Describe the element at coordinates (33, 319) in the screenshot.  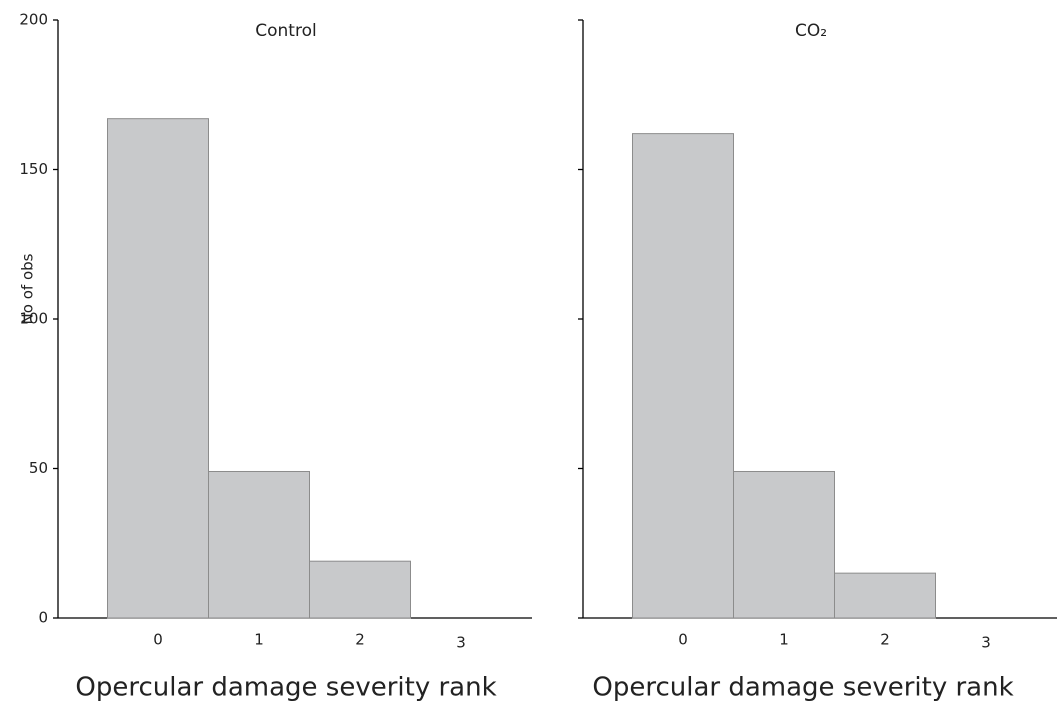
I see `y-tick-label: 100` at that location.